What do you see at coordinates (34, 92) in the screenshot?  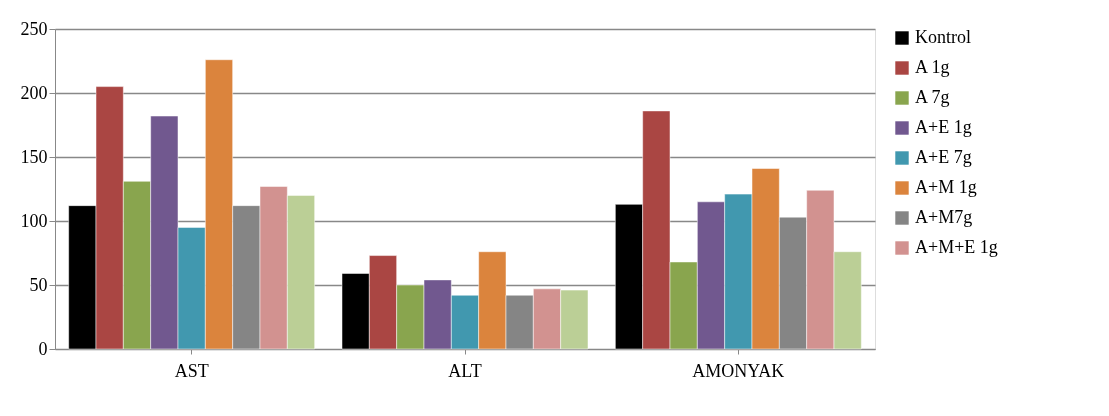 I see `y-tick-label: 200` at bounding box center [34, 92].